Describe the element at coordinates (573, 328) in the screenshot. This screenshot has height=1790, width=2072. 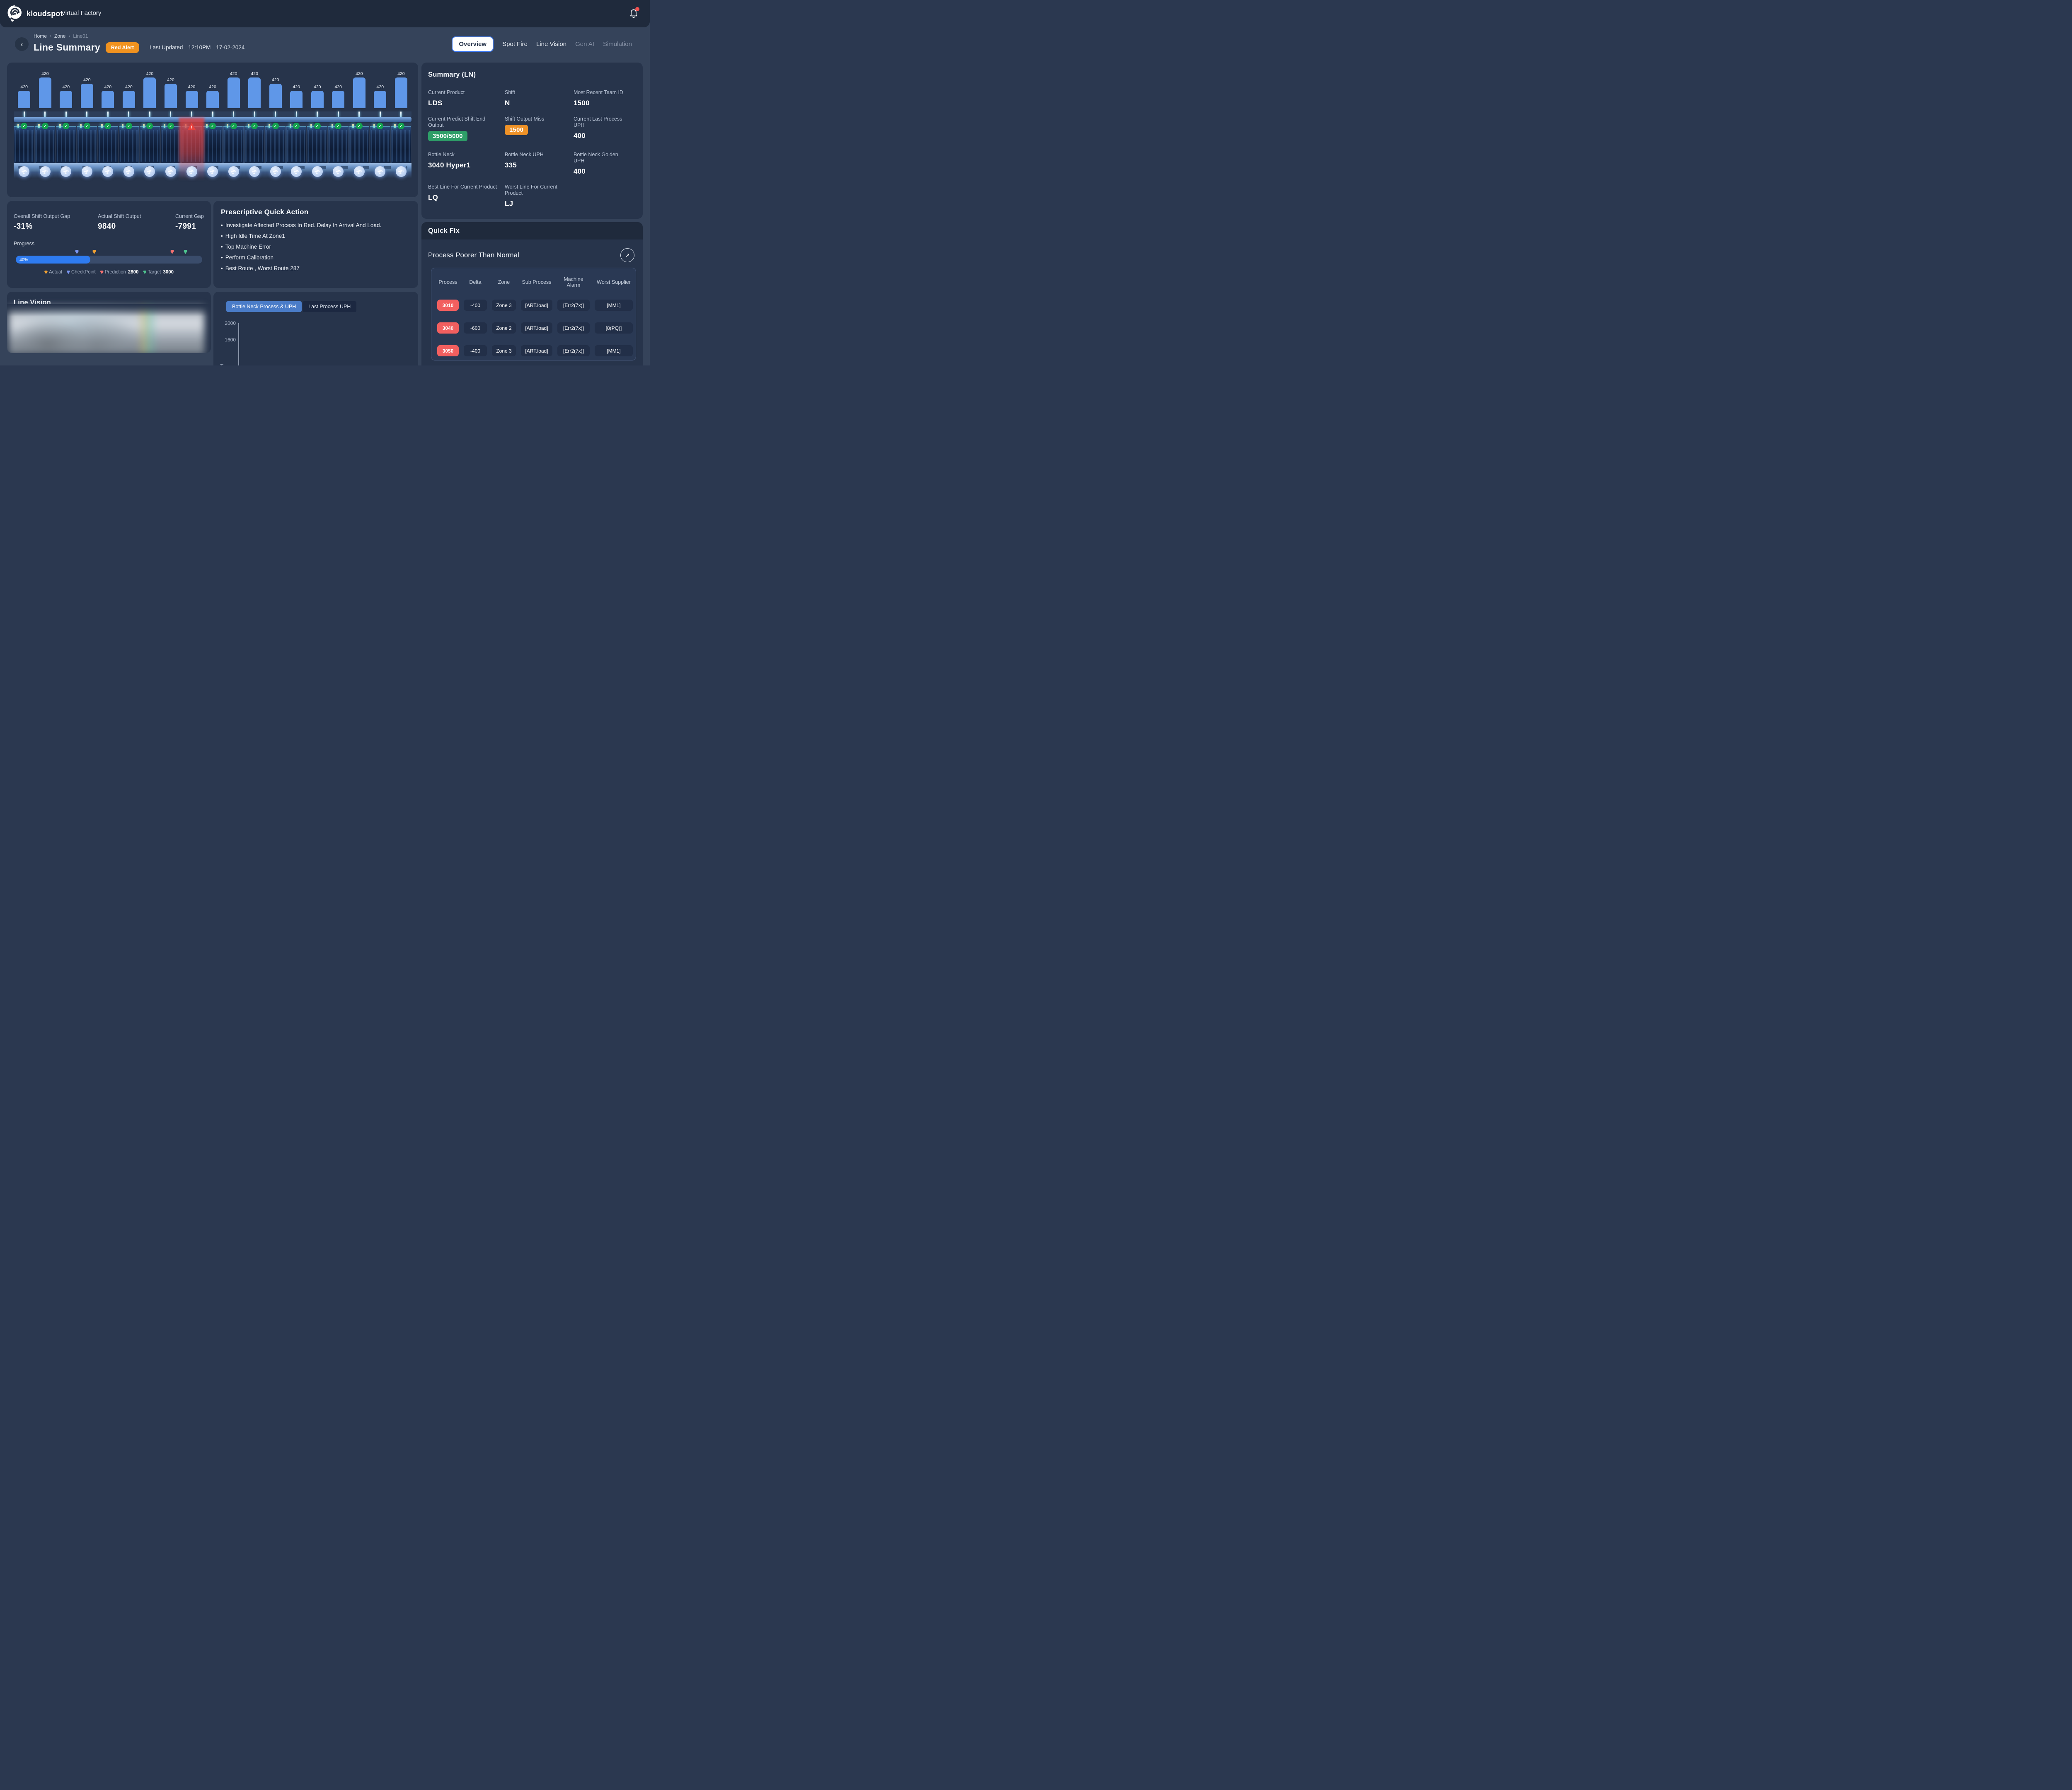
I see `table-cell: [Err2(7x)]` at that location.